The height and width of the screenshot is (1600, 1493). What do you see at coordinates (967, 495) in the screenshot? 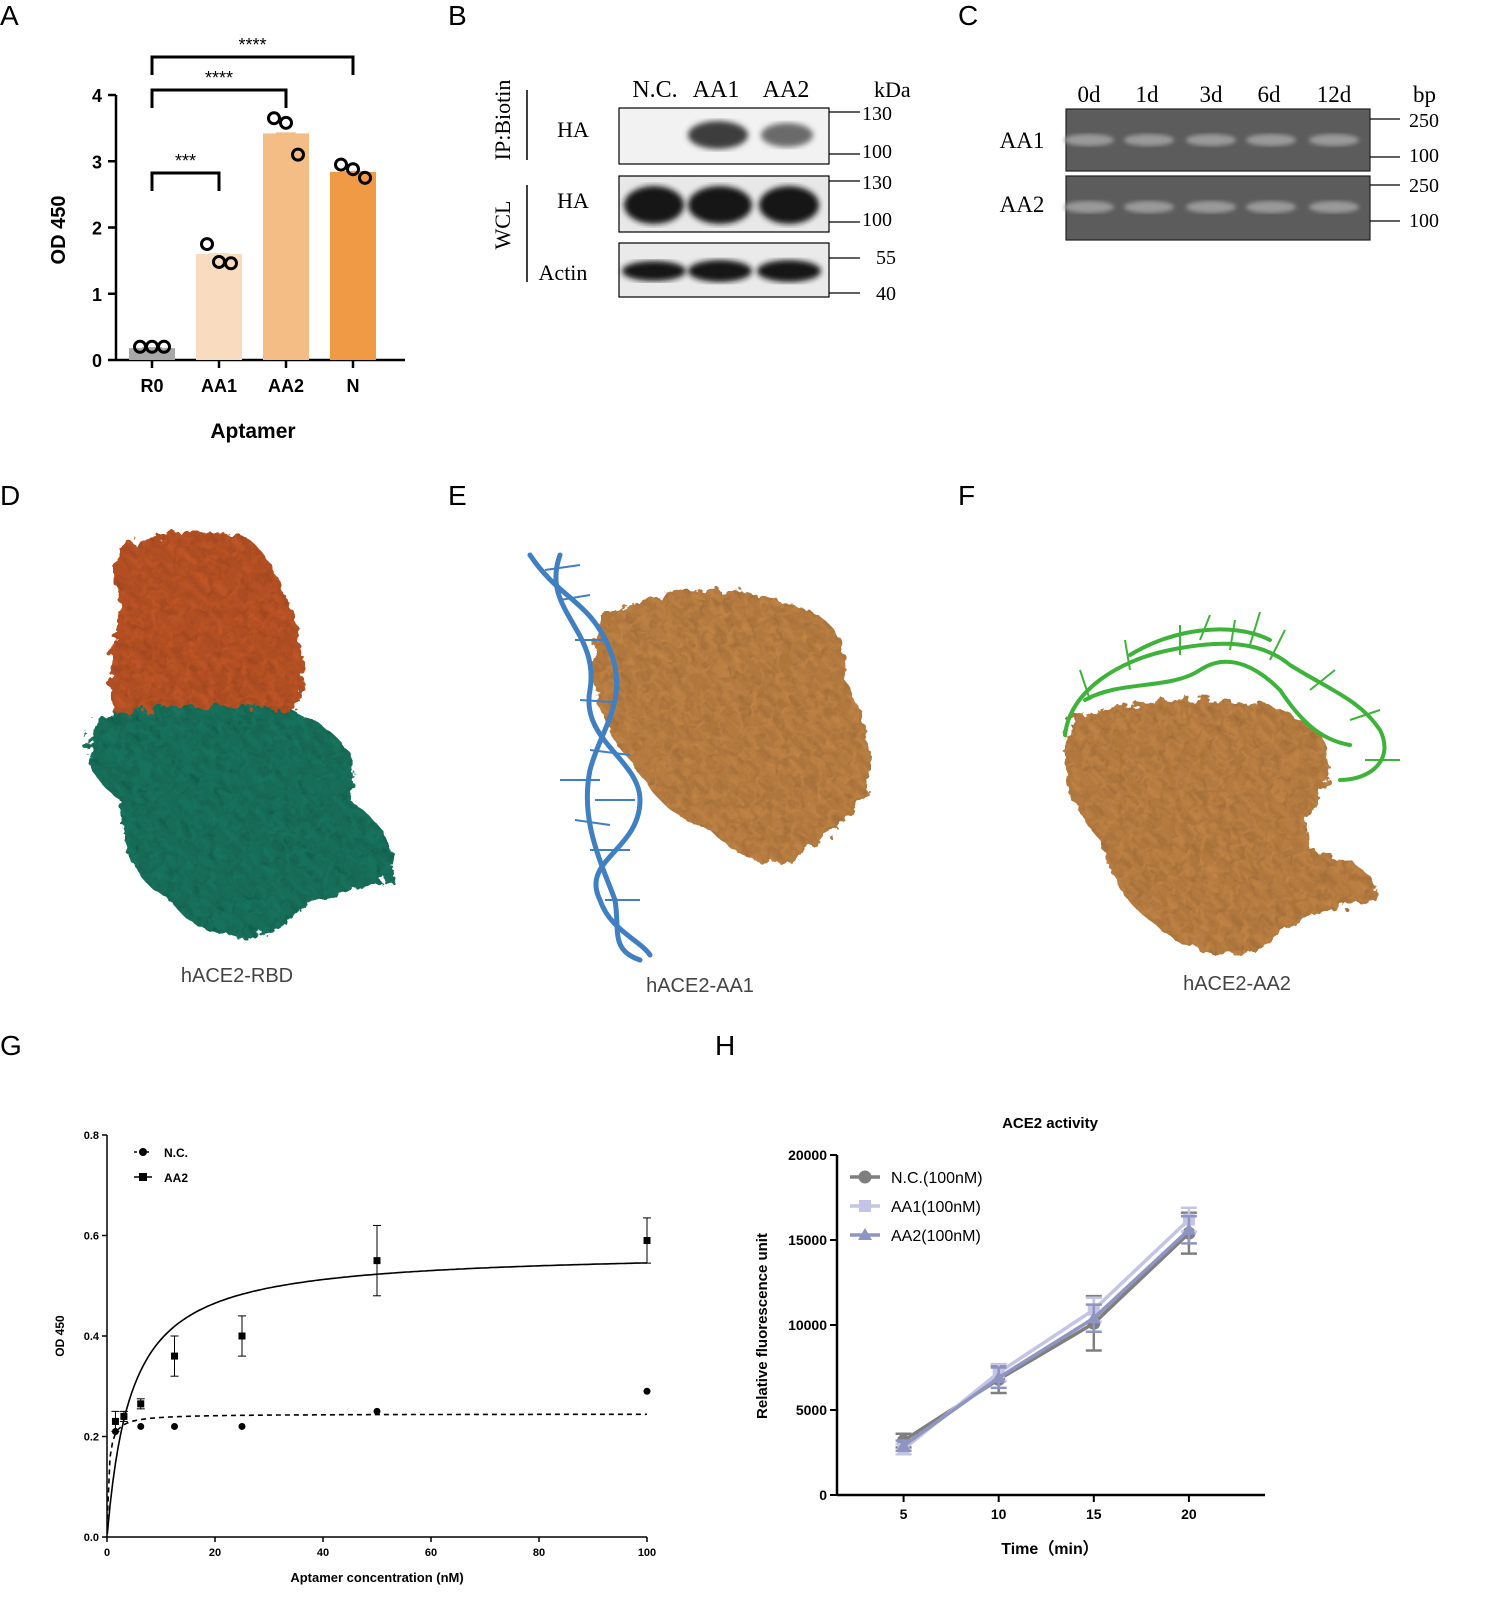
I see `panel-label-f: F` at bounding box center [967, 495].